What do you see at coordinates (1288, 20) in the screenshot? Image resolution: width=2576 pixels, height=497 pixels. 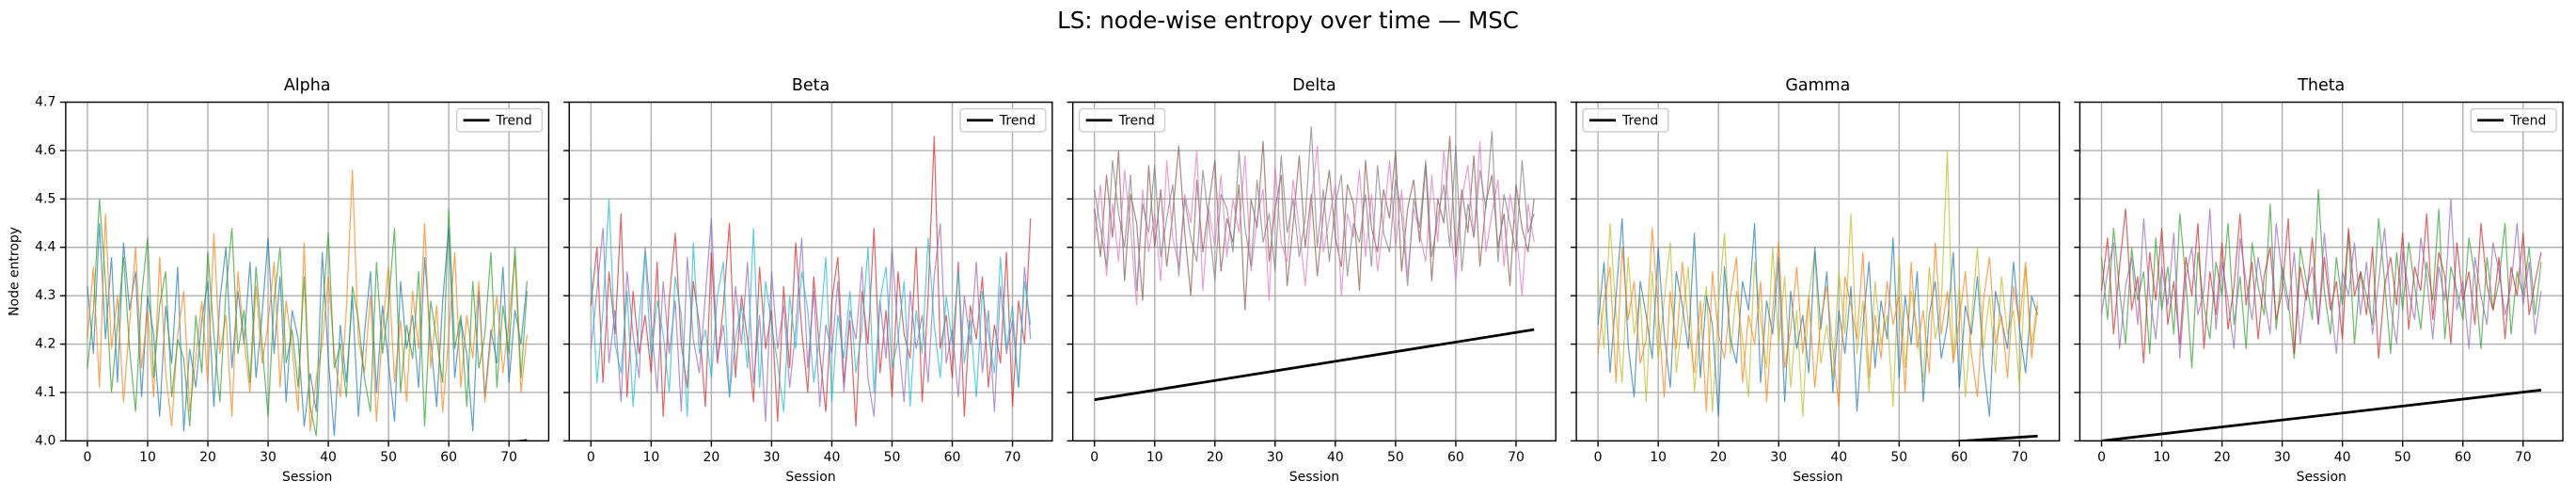 I see `figure-title: LS: node-wise entropy over time — MSC` at bounding box center [1288, 20].